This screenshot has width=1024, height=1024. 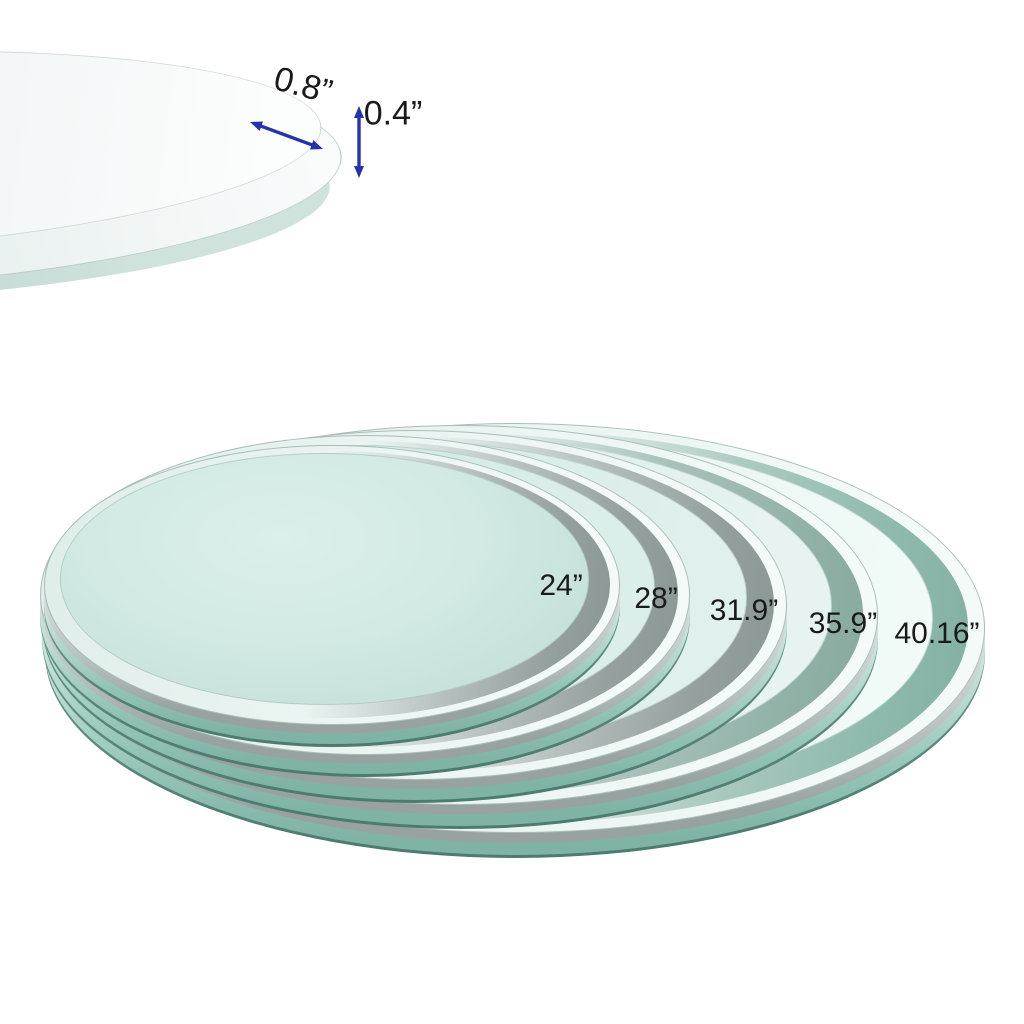 What do you see at coordinates (937, 633) in the screenshot?
I see `size-label-40-16in: 40.16”` at bounding box center [937, 633].